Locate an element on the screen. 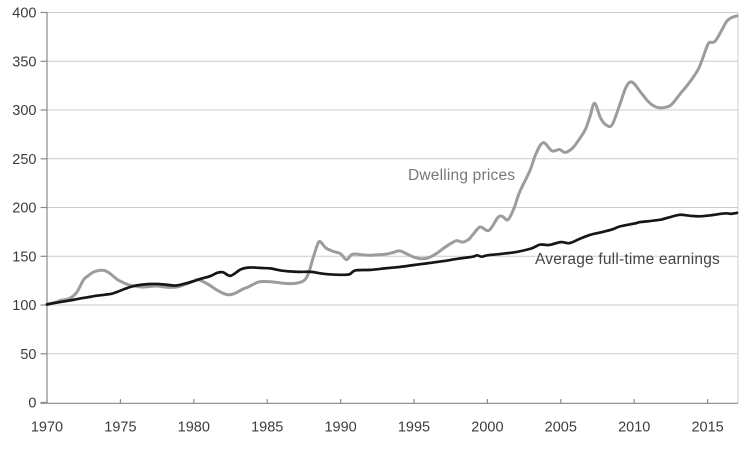  x-tick-label: 1985 is located at coordinates (267, 428).